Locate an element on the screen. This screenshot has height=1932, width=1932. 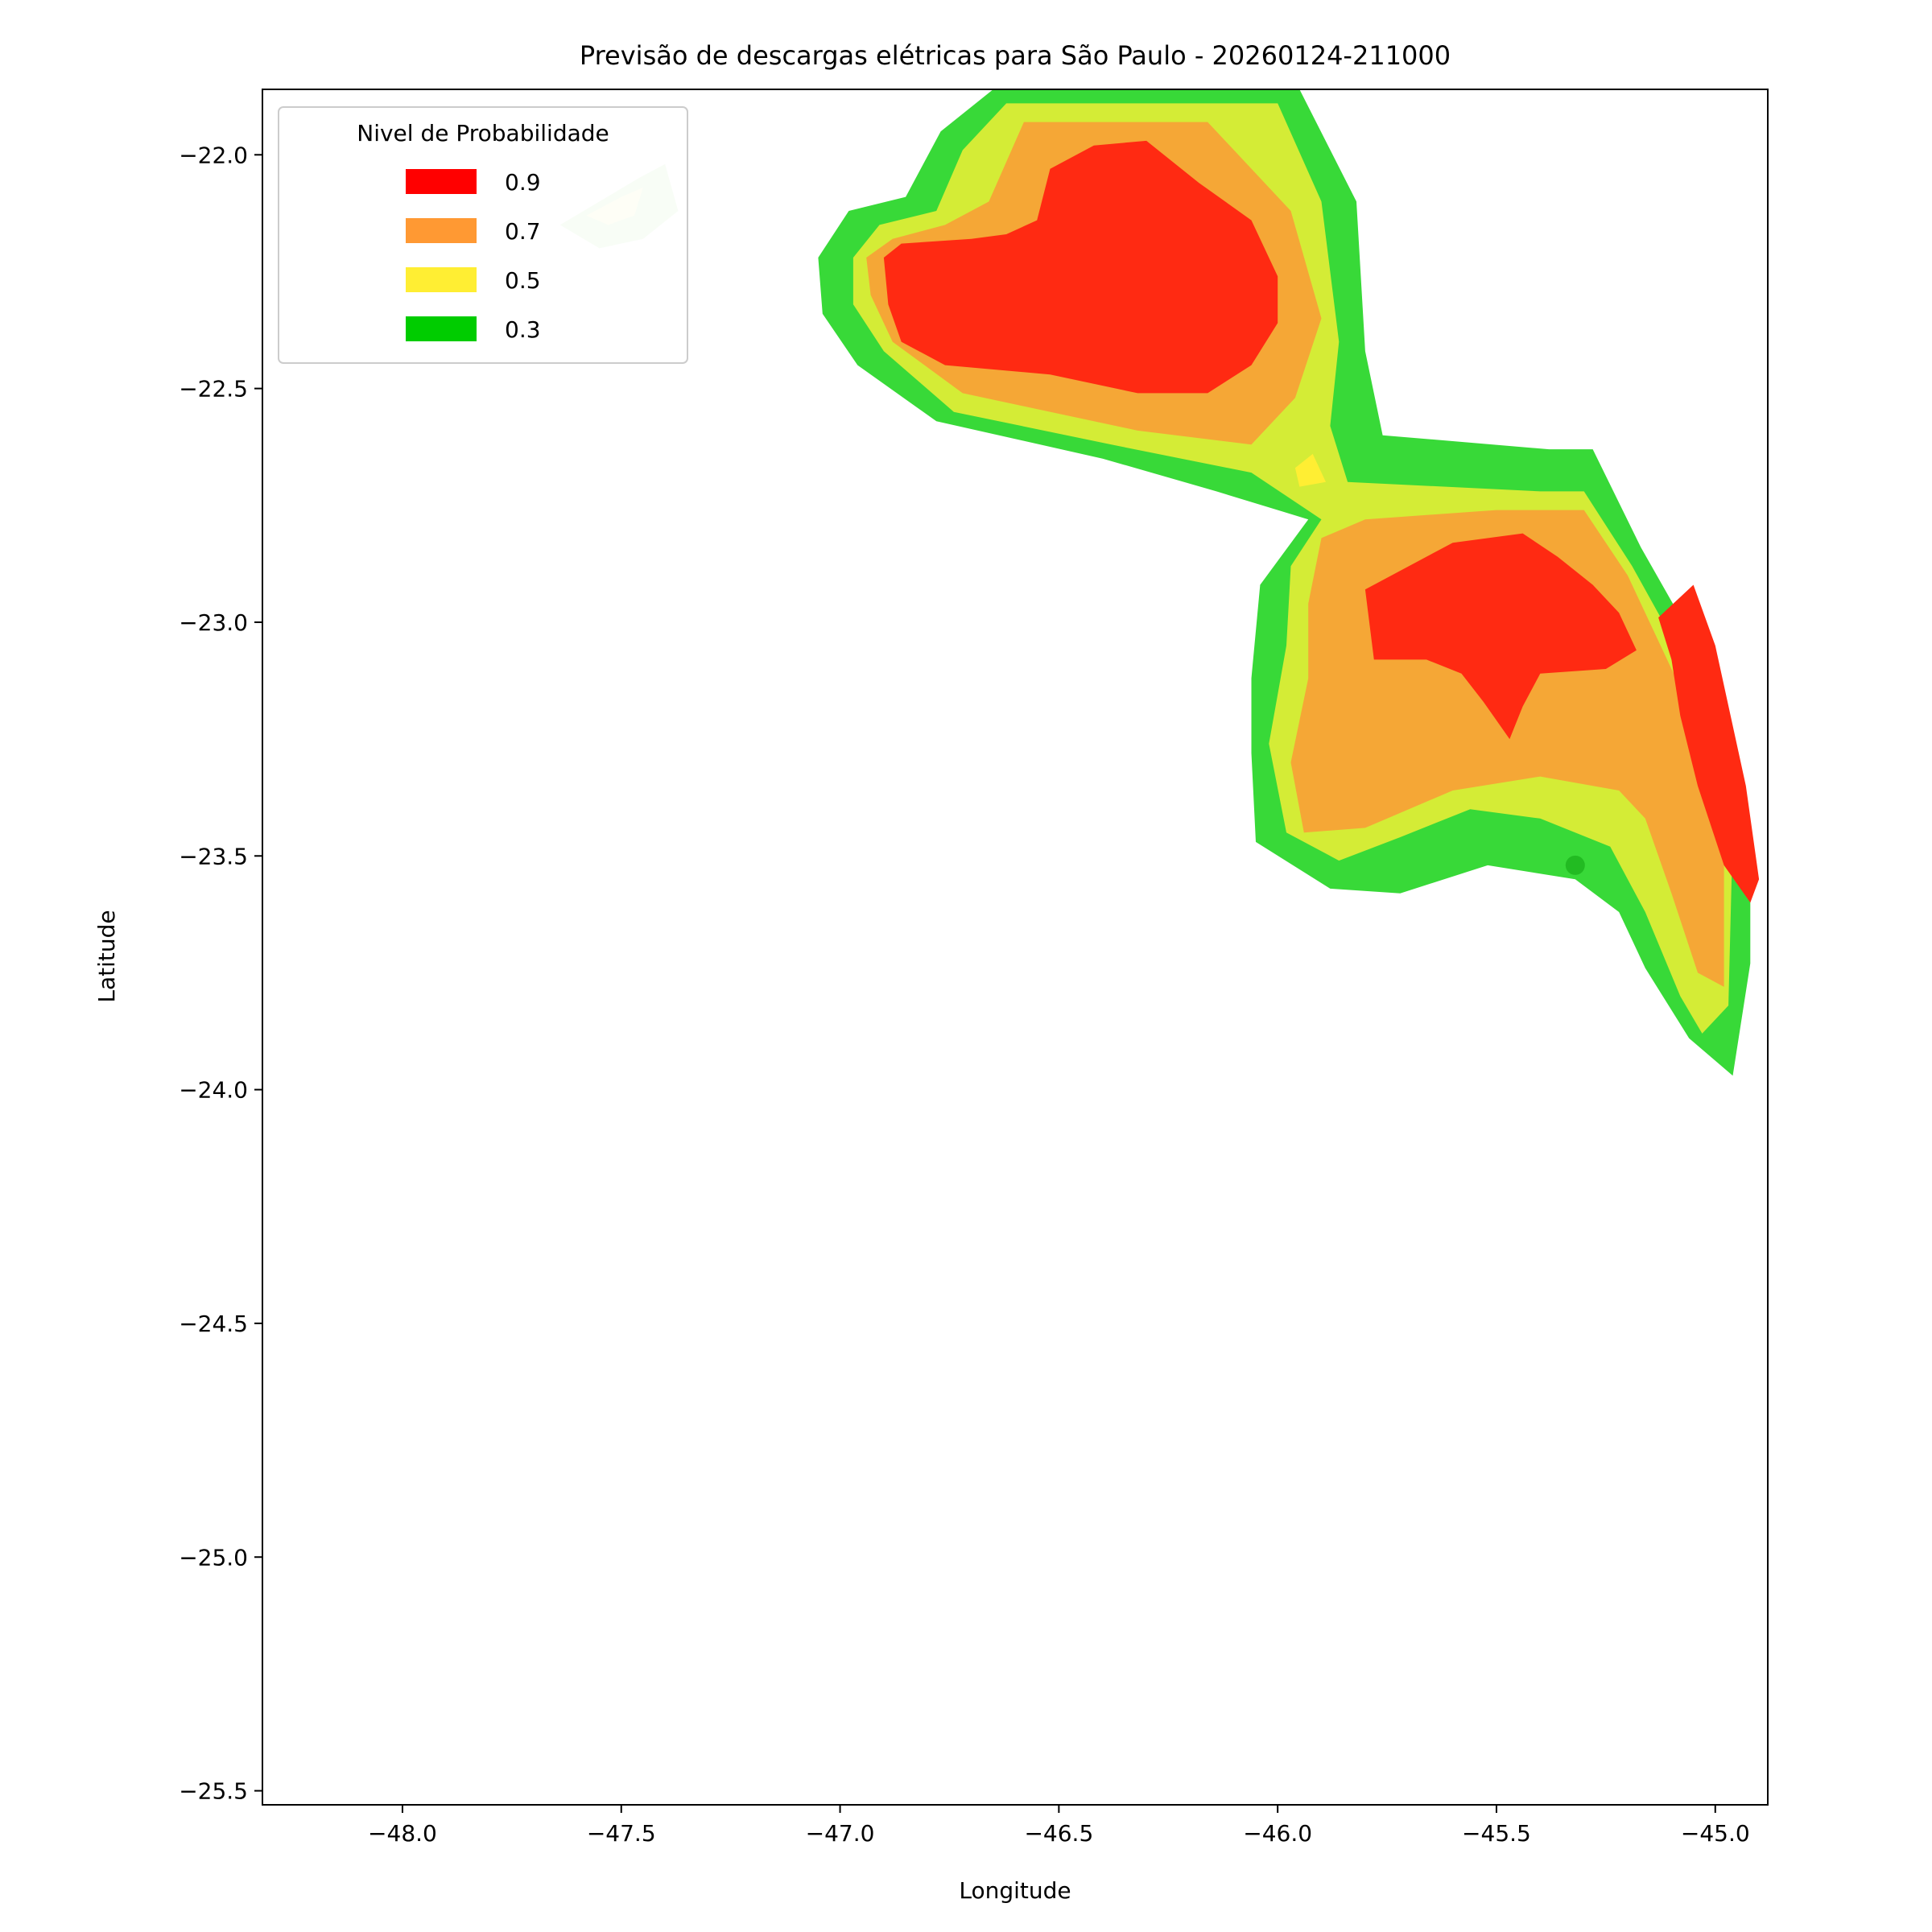
y-tick-label: −22.0 is located at coordinates (213, 155).